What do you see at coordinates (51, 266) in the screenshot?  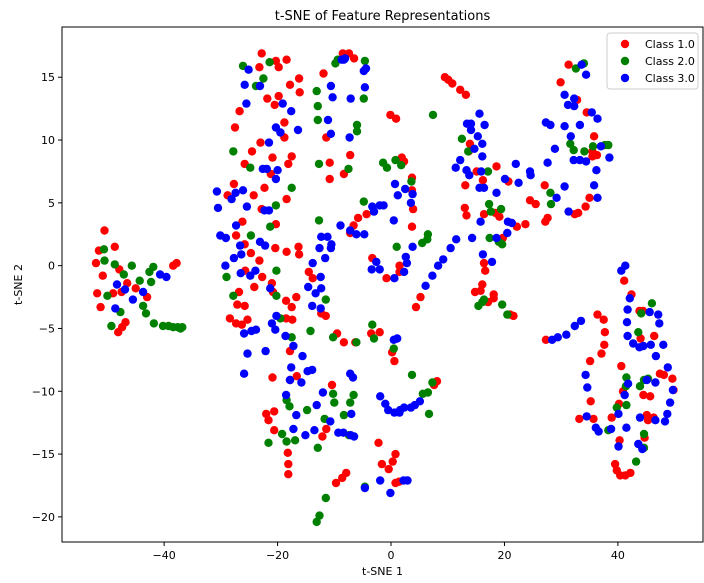 I see `y-tick-label: 0` at bounding box center [51, 266].